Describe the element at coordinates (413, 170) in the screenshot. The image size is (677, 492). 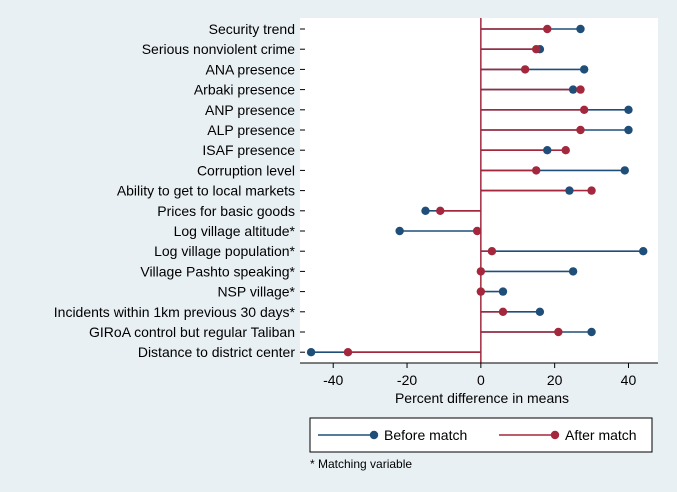
I see `row-7: Corruption level` at that location.